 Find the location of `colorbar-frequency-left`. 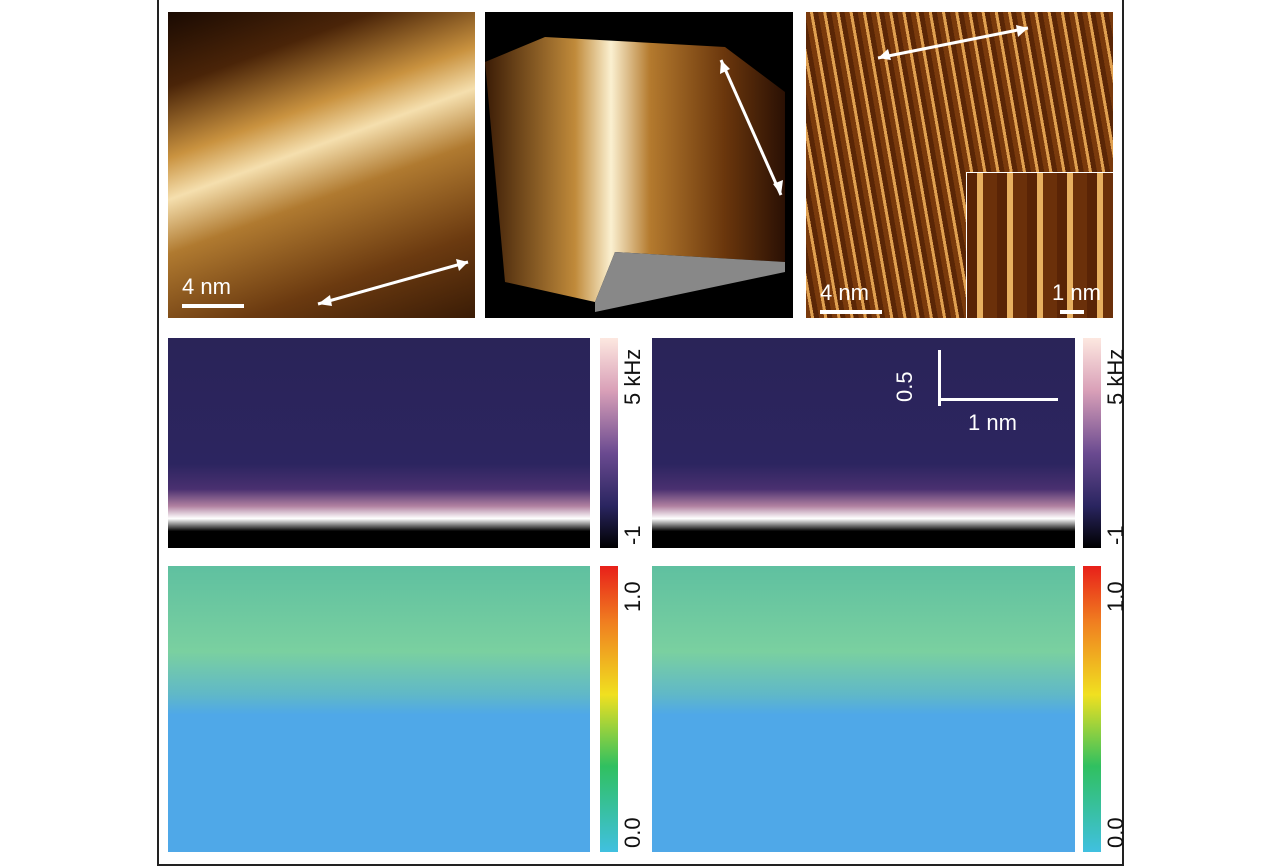

colorbar-frequency-left is located at coordinates (609, 443).